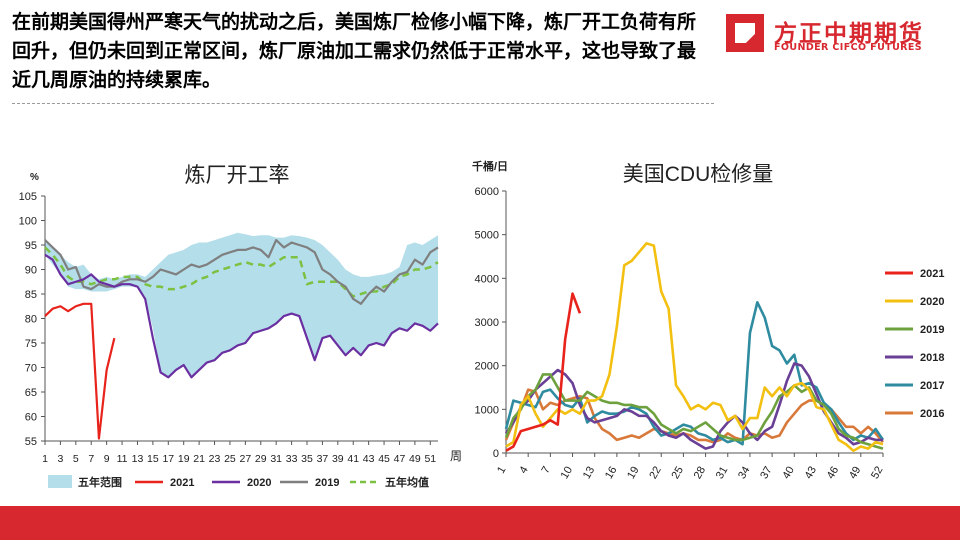  I want to click on x-tick-label: 9, so click(107, 459).